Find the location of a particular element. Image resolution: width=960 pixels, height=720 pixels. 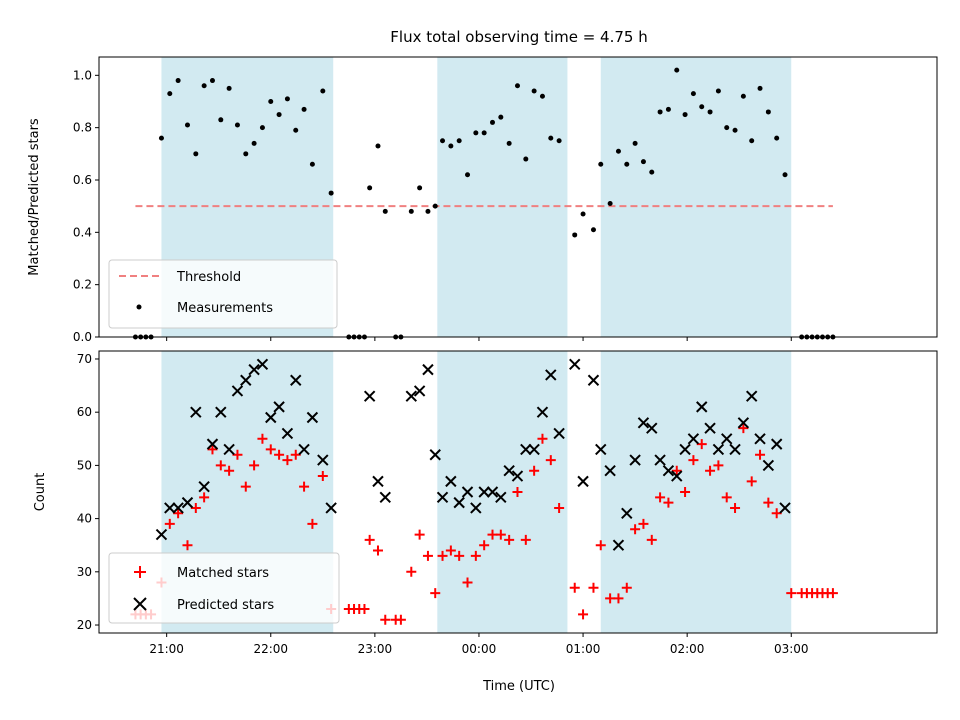

legend-predicted-label: Predicted stars is located at coordinates (225, 605).